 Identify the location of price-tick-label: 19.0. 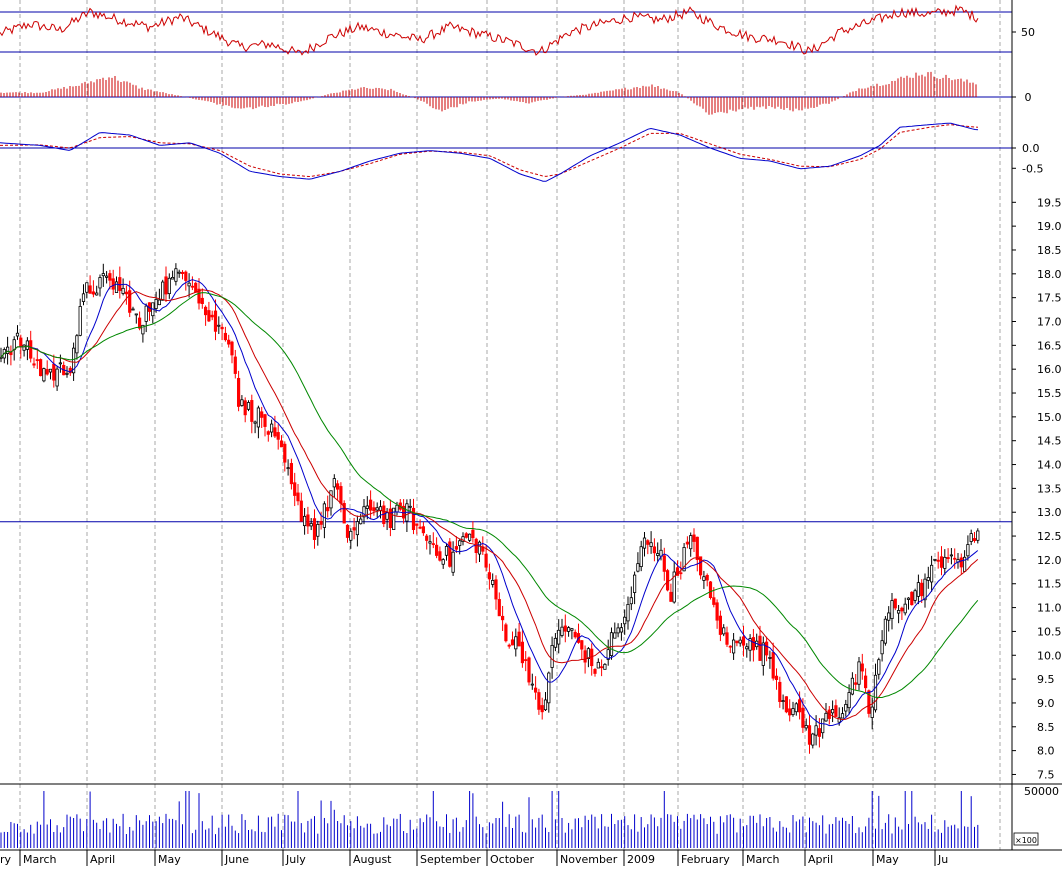
(1049, 226).